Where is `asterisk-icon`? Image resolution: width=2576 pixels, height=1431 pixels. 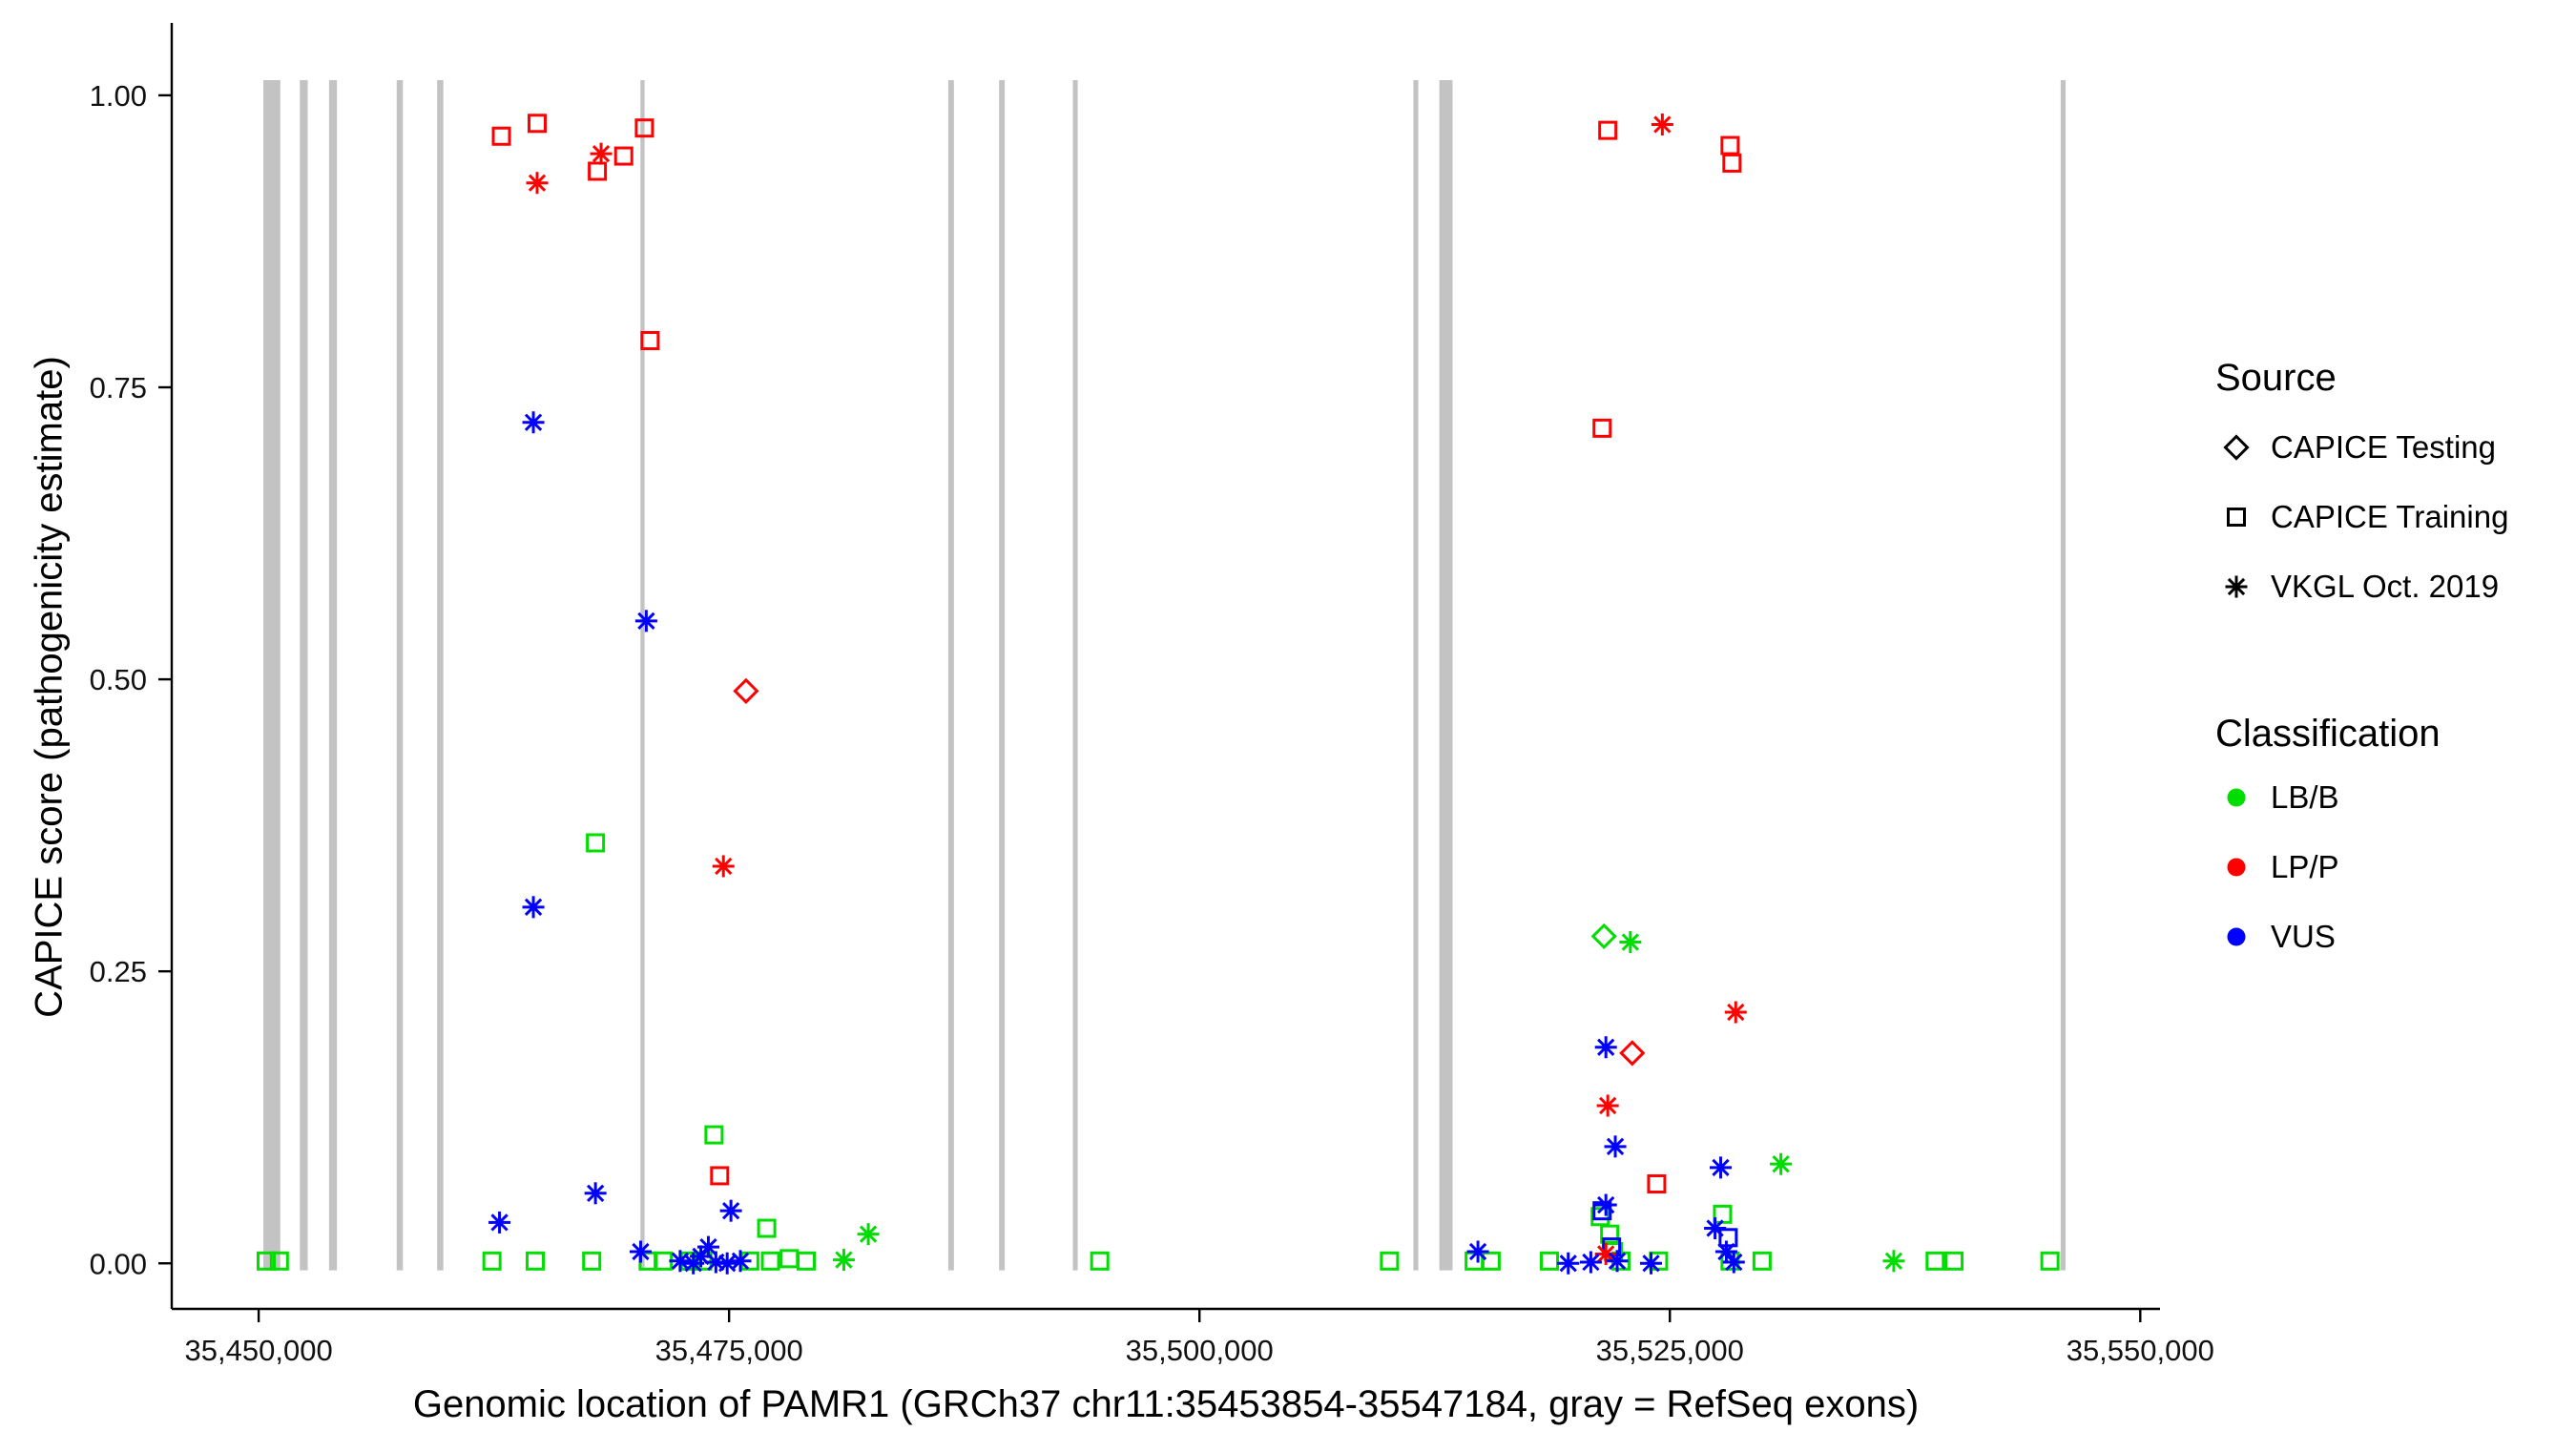
asterisk-icon is located at coordinates (2236, 586).